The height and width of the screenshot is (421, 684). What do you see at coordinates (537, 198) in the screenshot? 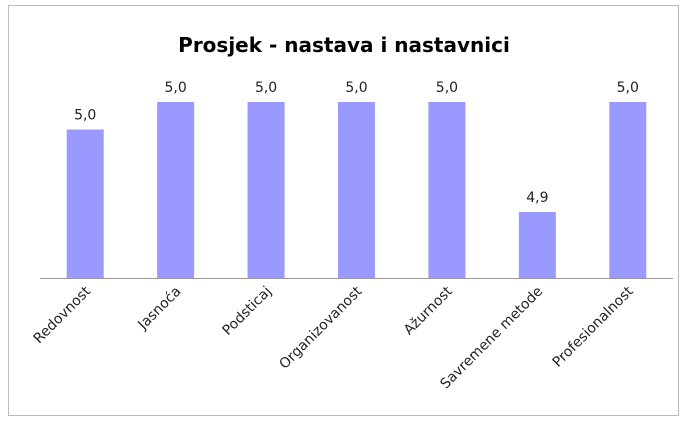
I see `data-label: 4,9` at bounding box center [537, 198].